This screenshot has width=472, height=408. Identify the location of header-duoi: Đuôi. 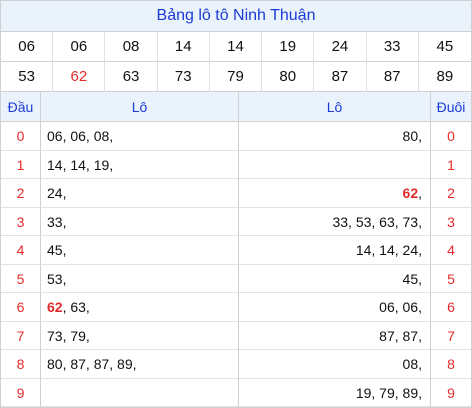
(451, 107).